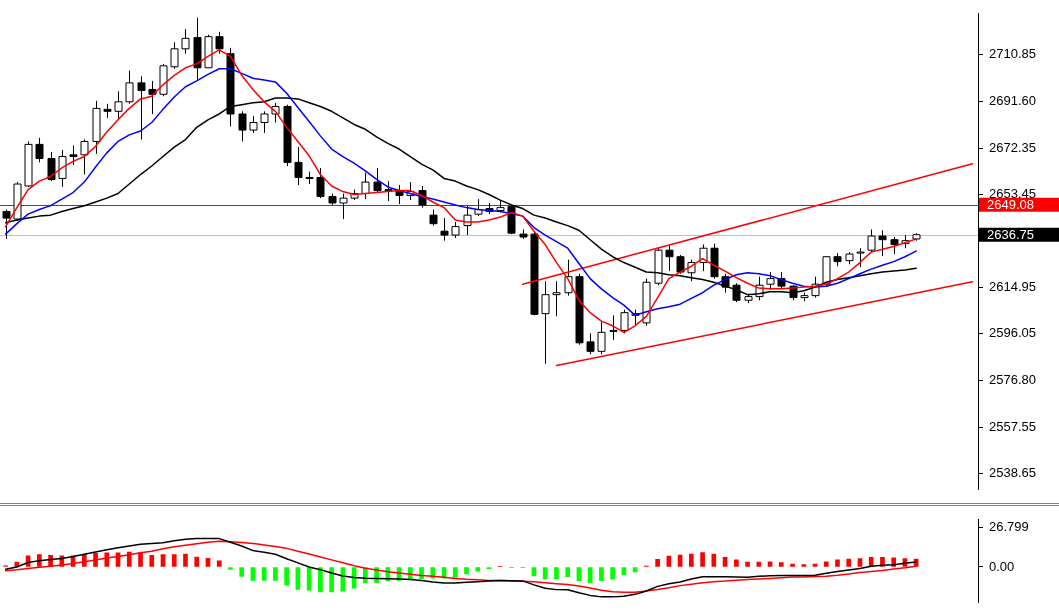  What do you see at coordinates (1012, 193) in the screenshot?
I see `y-tick-label: 2653.45` at bounding box center [1012, 193].